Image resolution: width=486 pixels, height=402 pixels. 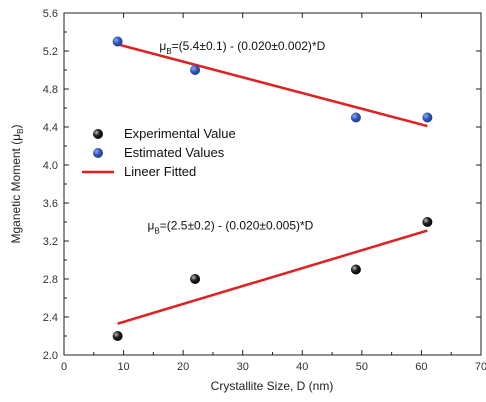 I want to click on x-axis-title: Crystallite Size, D (nm), so click(x=272, y=386).